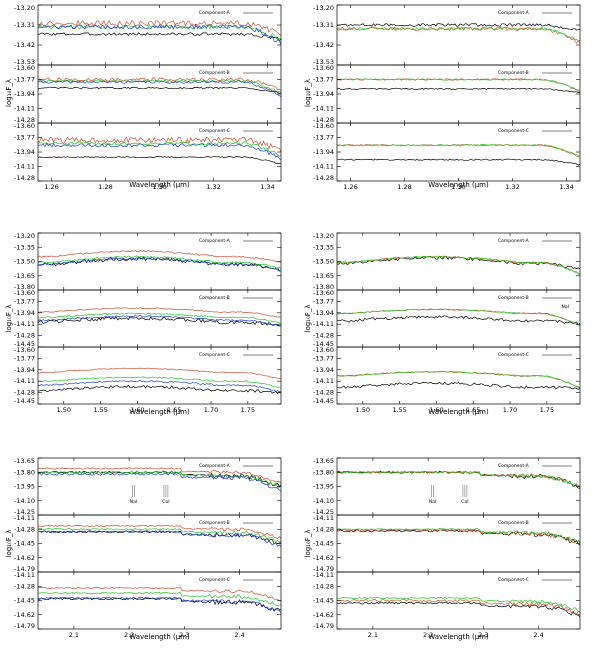 The width and height of the screenshot is (600, 651). Describe the element at coordinates (510, 410) in the screenshot. I see `x-tick-label: 1.70` at that location.